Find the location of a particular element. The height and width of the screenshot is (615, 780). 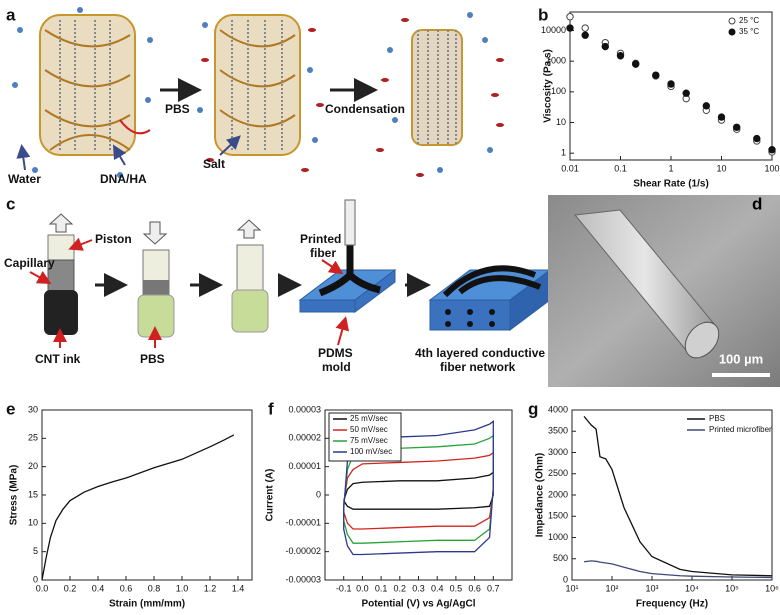

mold is located at coordinates (347, 256).